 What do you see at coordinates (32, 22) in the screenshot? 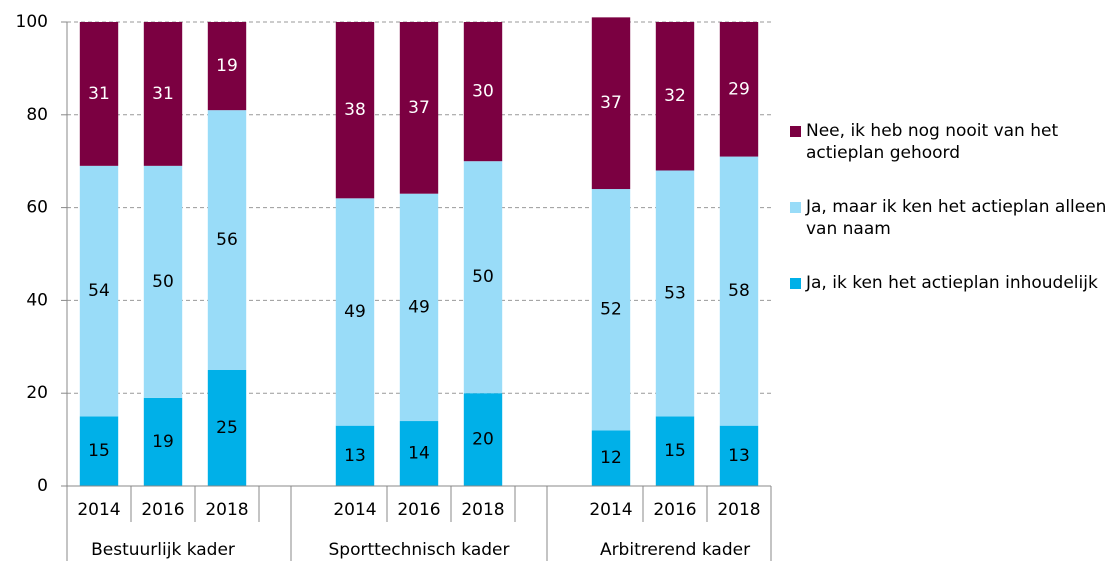
I see `y-tick-label: 100` at bounding box center [32, 22].